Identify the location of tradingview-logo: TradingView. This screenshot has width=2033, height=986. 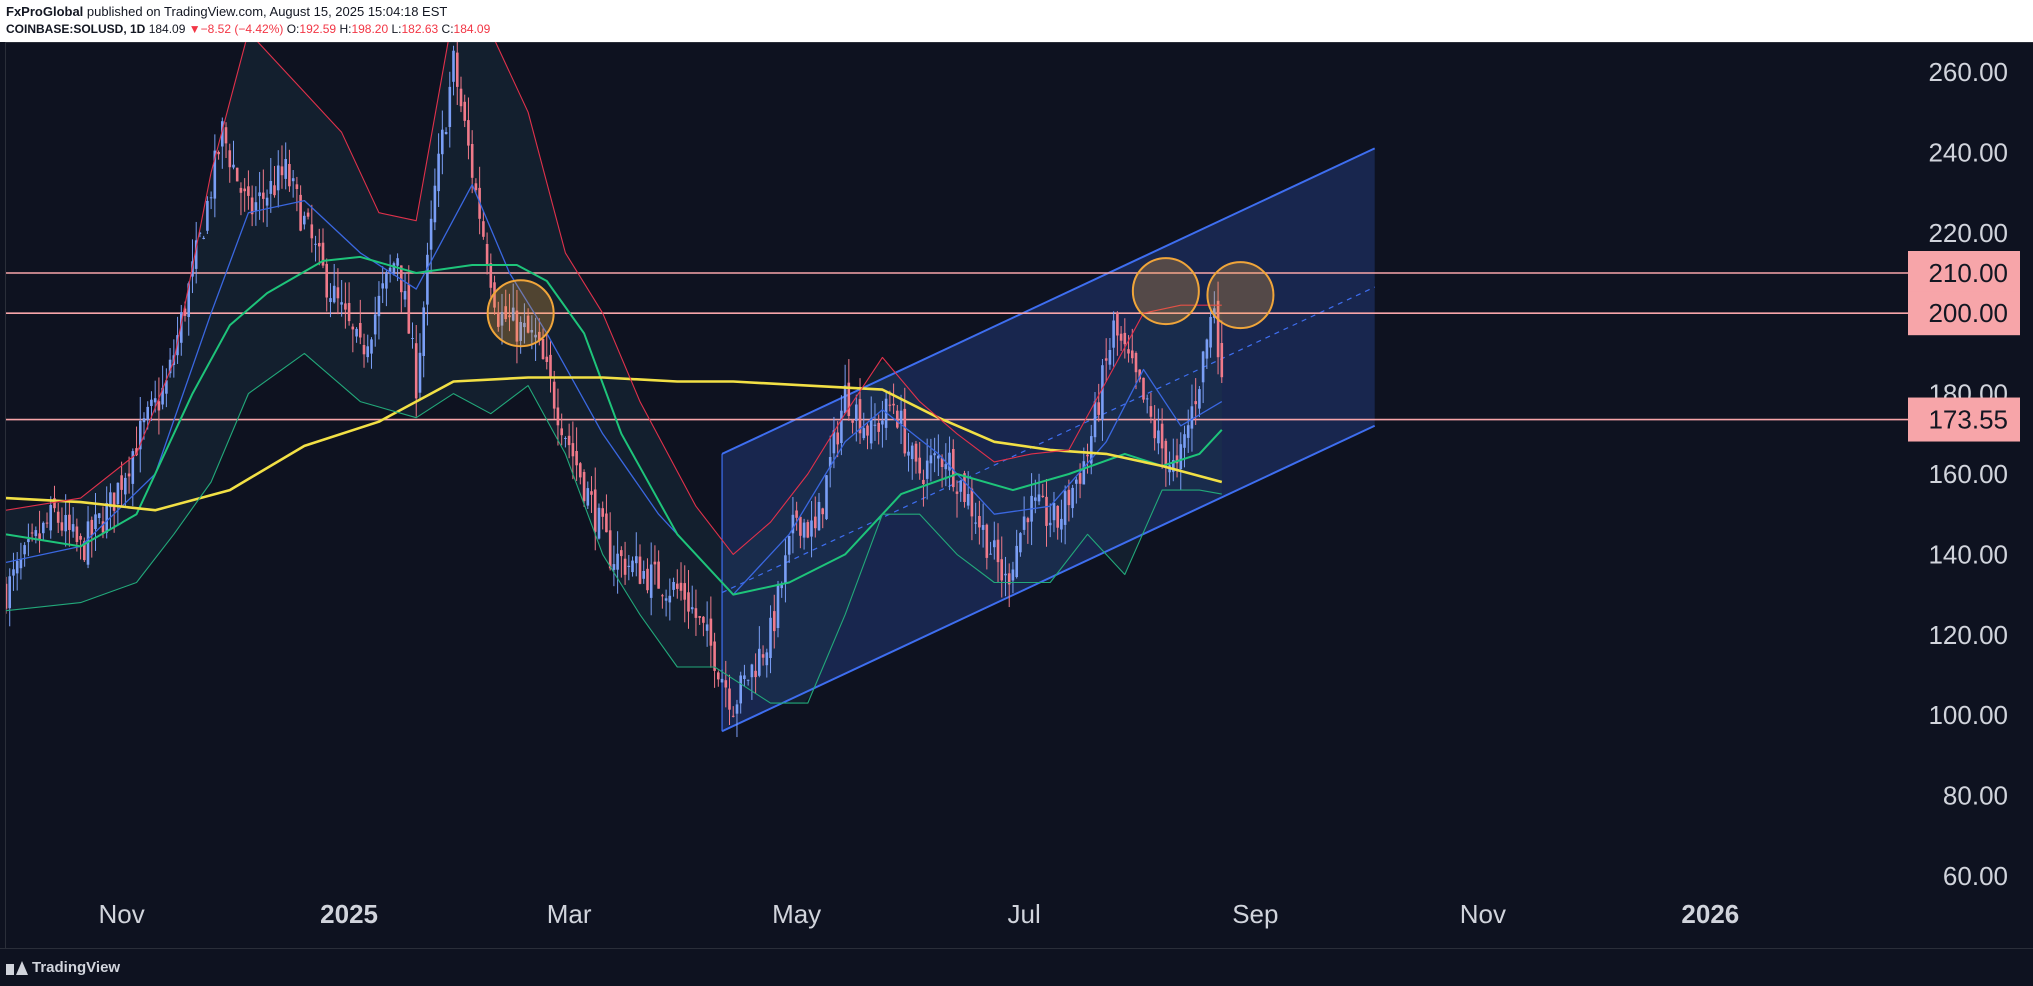
(63, 967).